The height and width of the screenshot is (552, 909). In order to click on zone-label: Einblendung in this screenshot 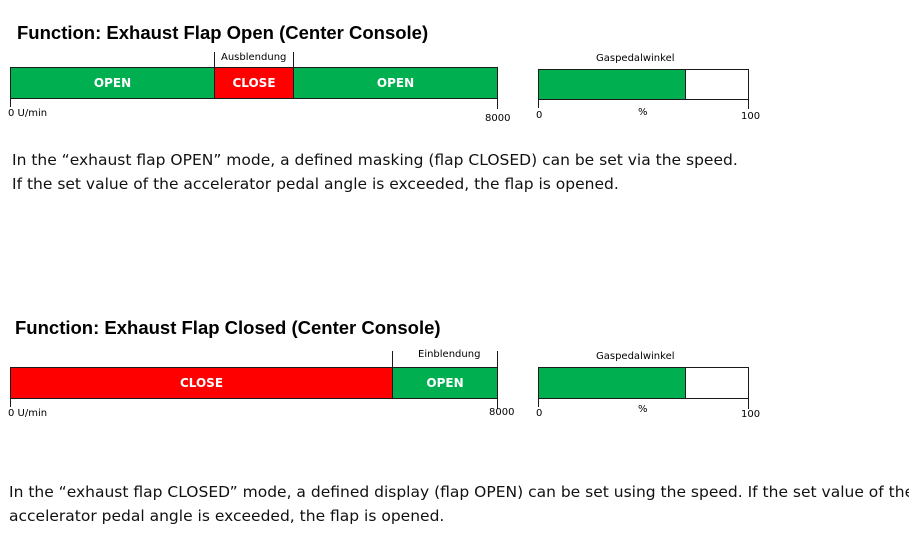, I will do `click(449, 354)`.